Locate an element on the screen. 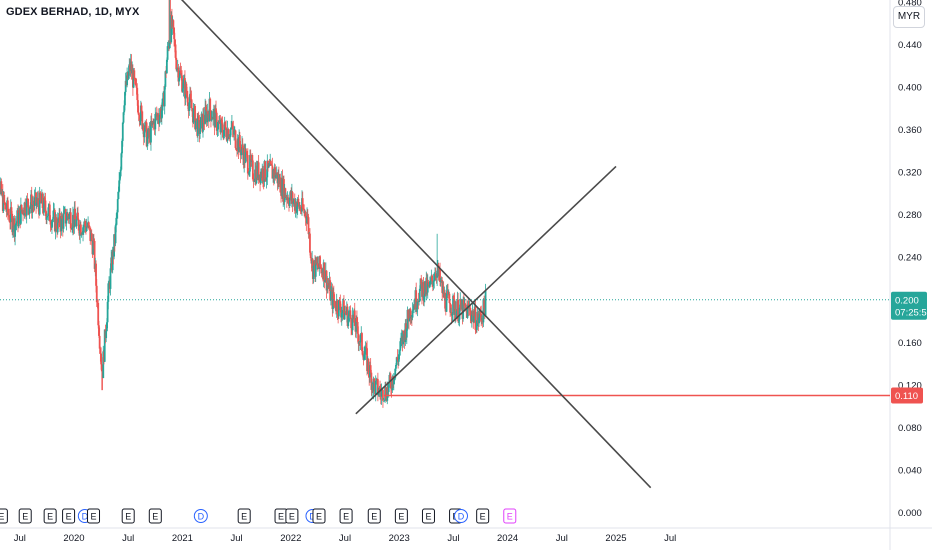  currency-button: MYR is located at coordinates (909, 17).